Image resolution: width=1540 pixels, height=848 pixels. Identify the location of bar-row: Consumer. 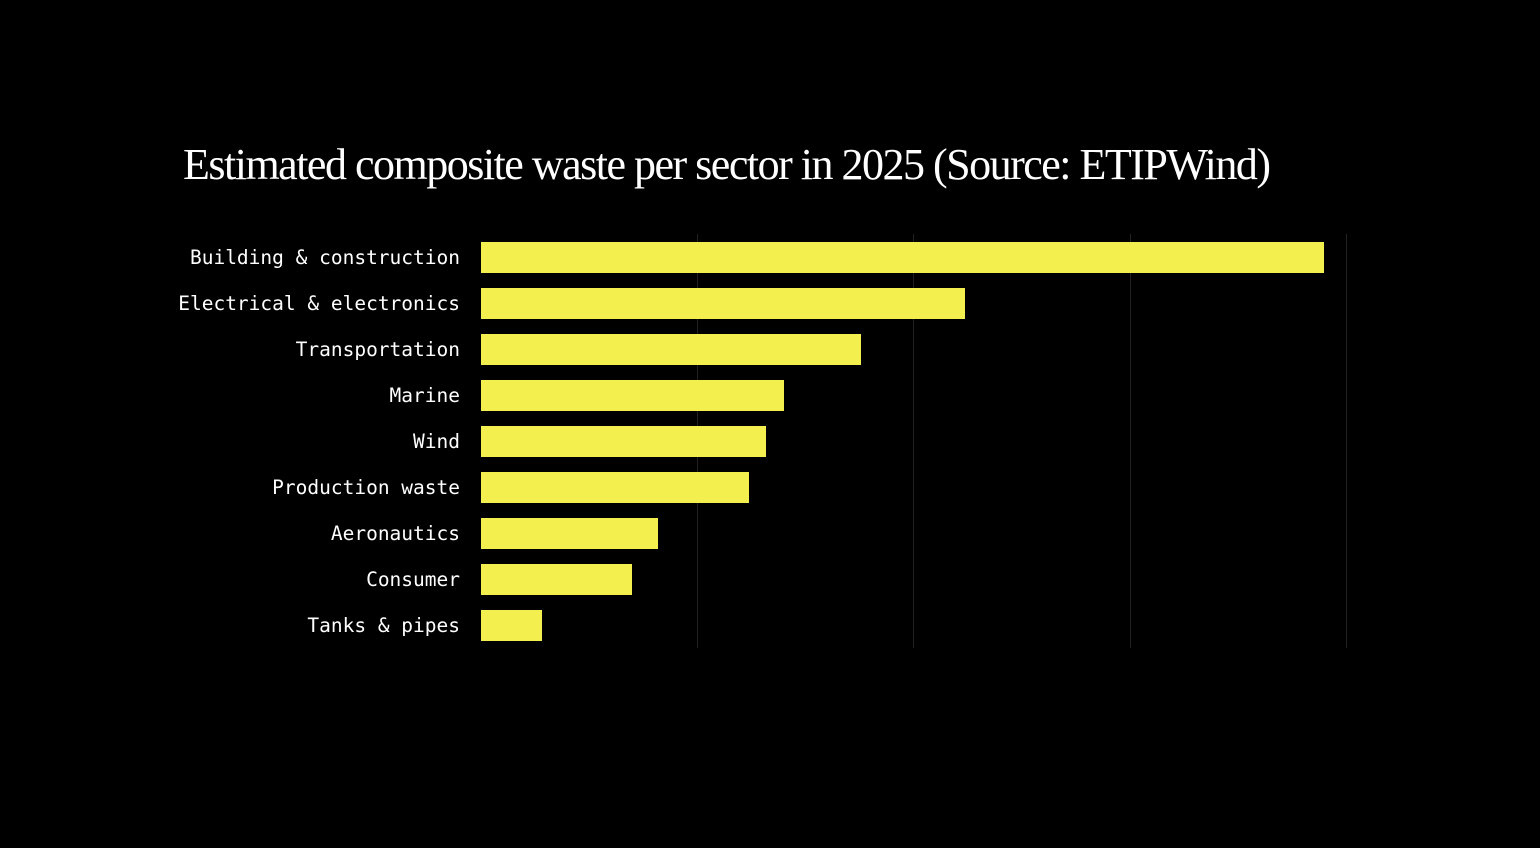
(770, 579).